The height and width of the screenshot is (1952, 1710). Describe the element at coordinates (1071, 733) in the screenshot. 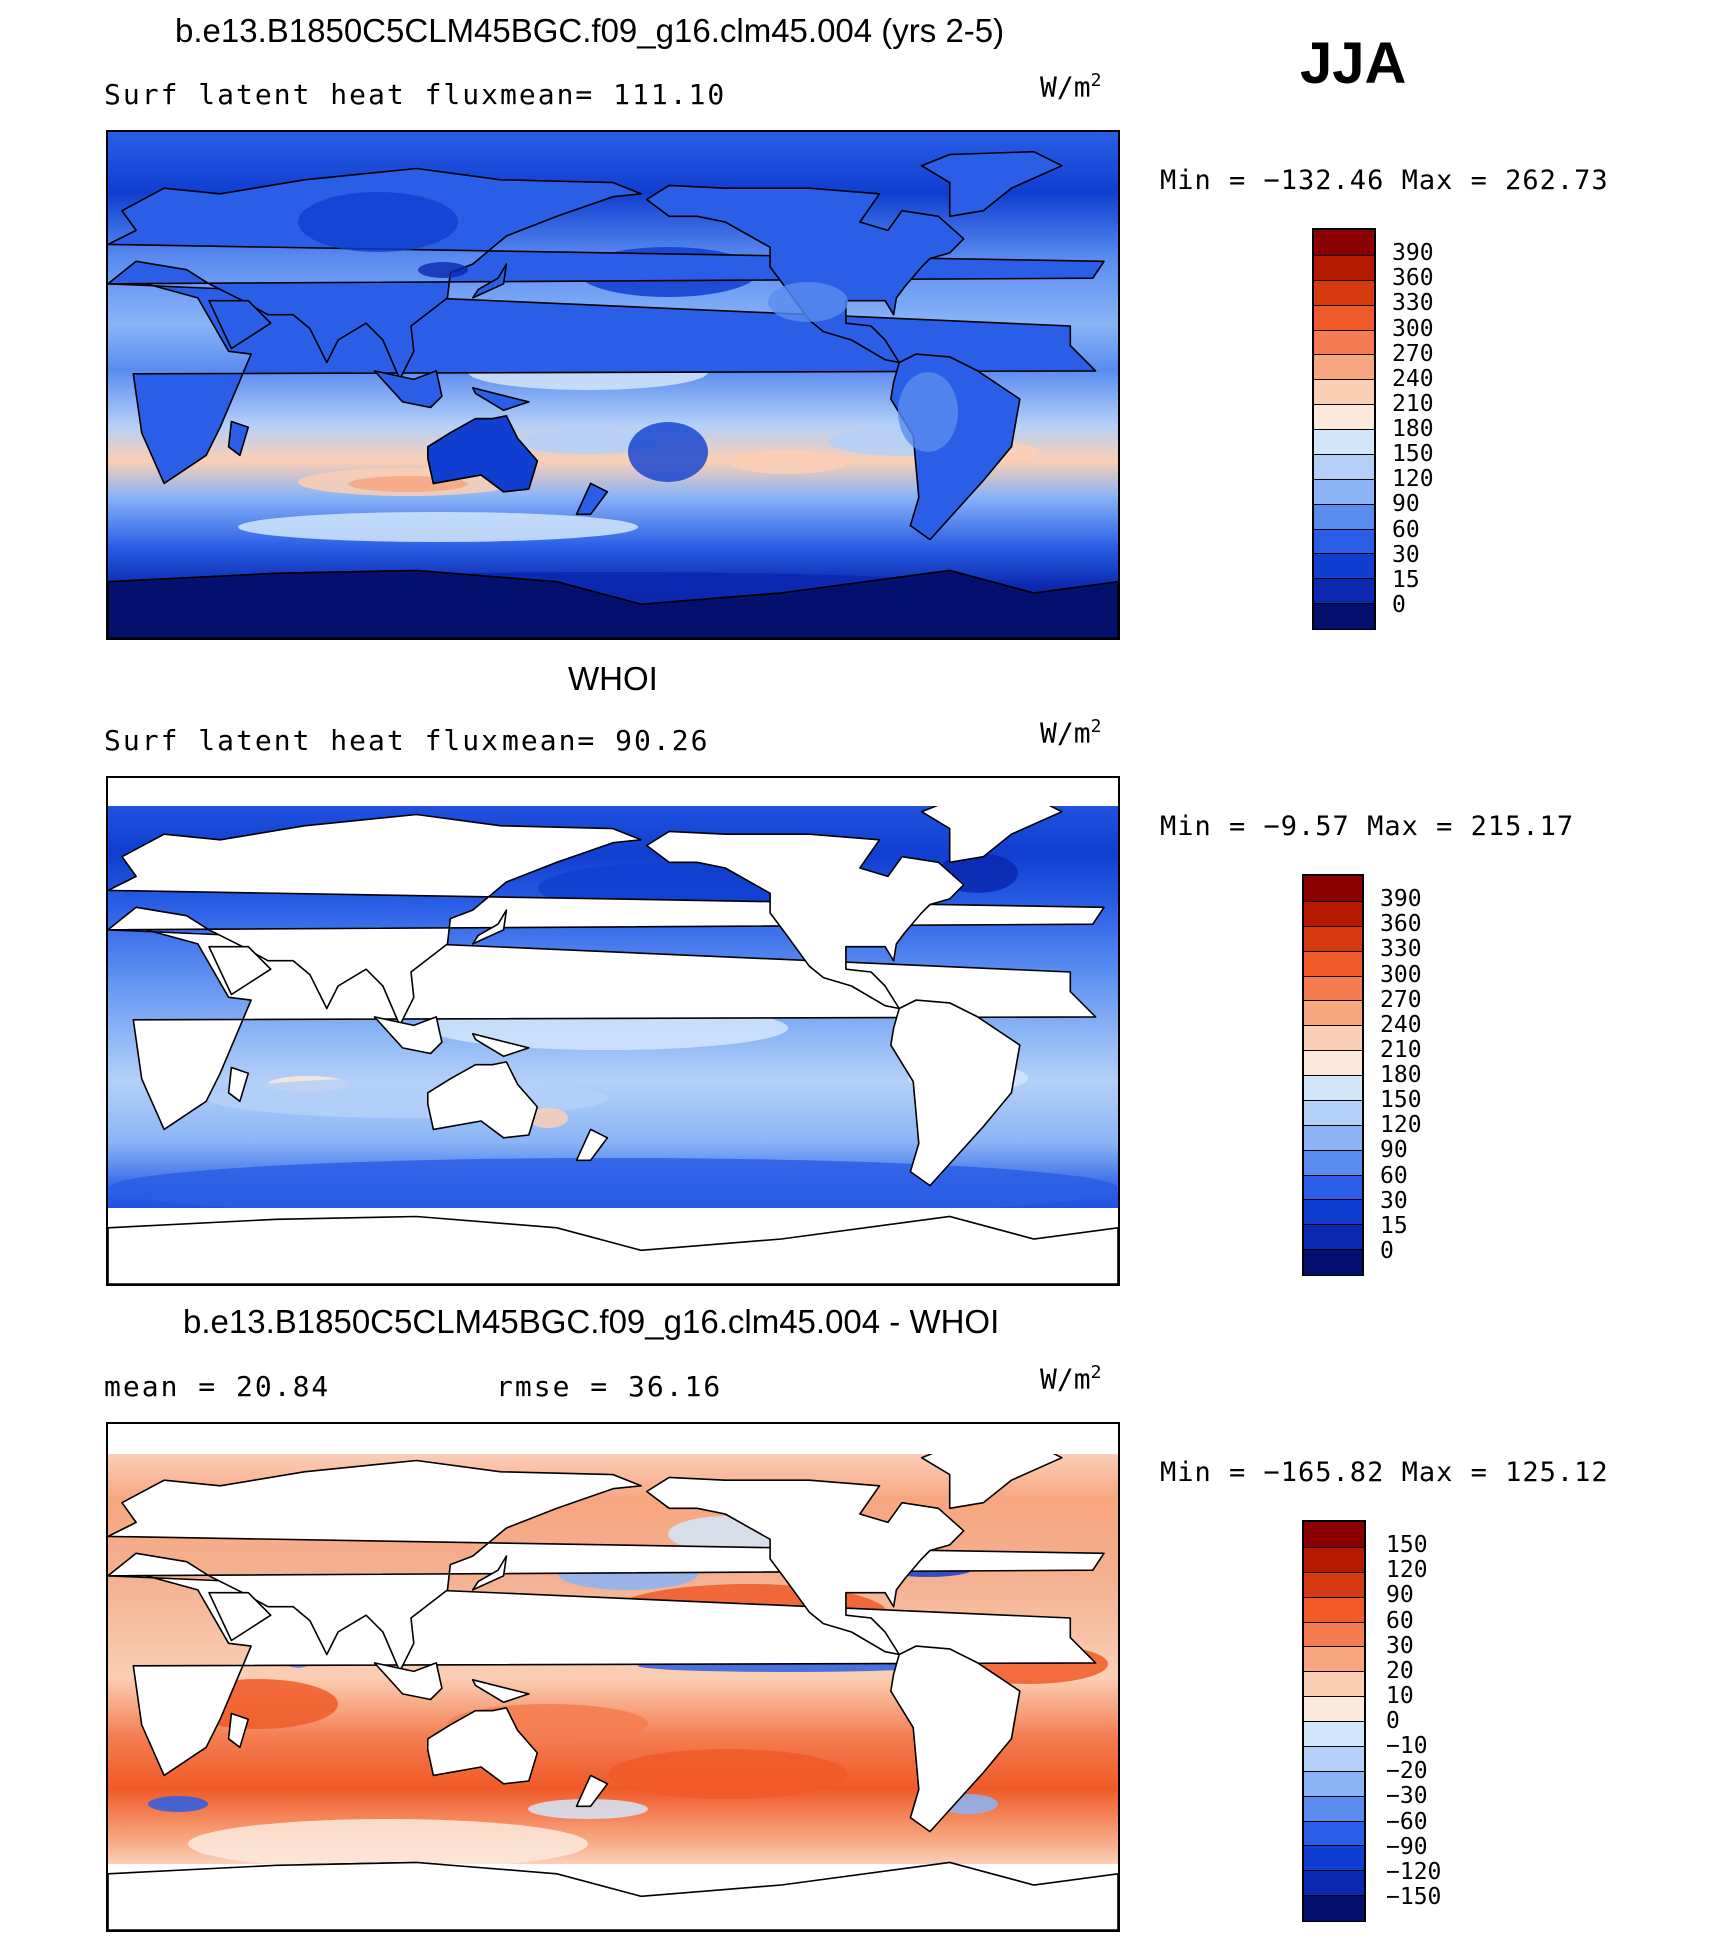

I see `panel-2-units: W/m2` at that location.